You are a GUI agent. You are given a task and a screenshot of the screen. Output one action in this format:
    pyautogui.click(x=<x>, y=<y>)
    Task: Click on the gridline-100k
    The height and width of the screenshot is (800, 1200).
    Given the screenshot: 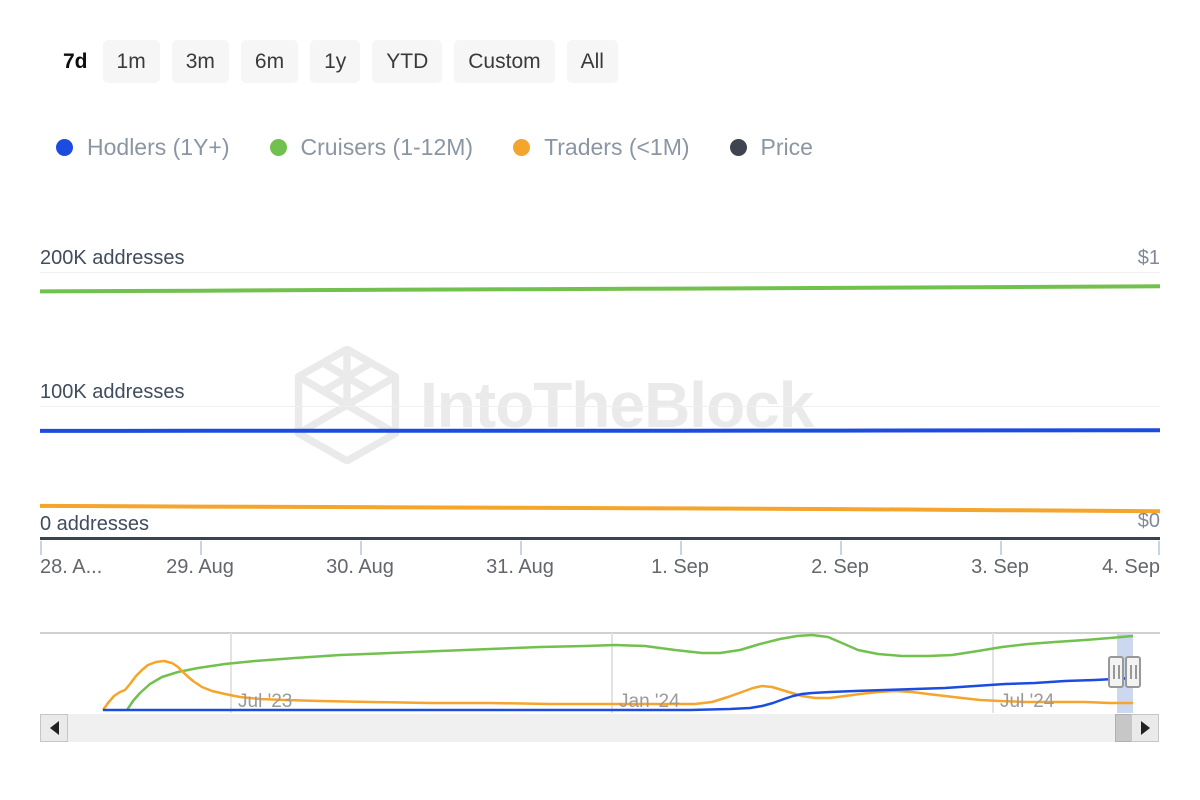 What is the action you would take?
    pyautogui.click(x=600, y=406)
    